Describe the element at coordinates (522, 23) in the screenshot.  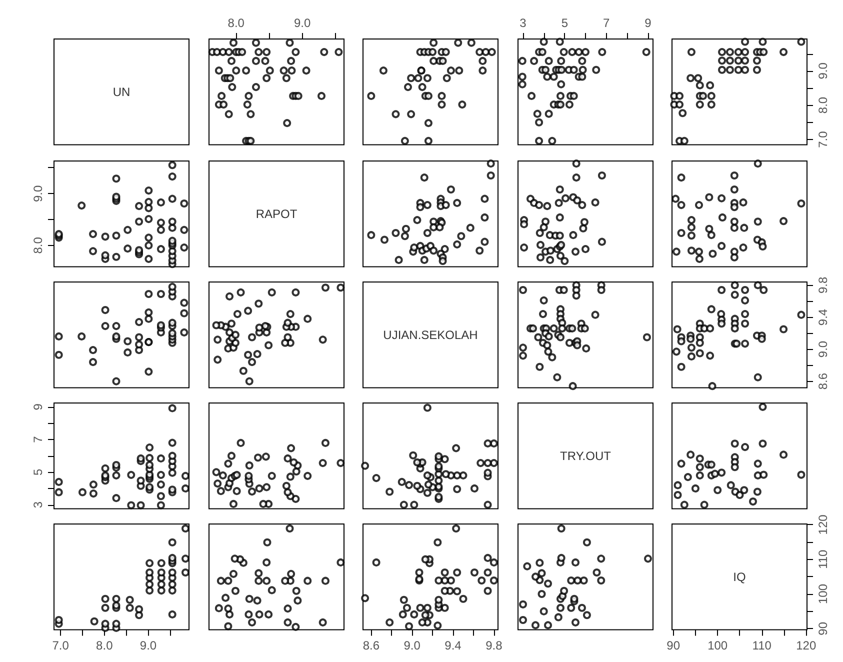
I see `x-tick-label: 3` at that location.